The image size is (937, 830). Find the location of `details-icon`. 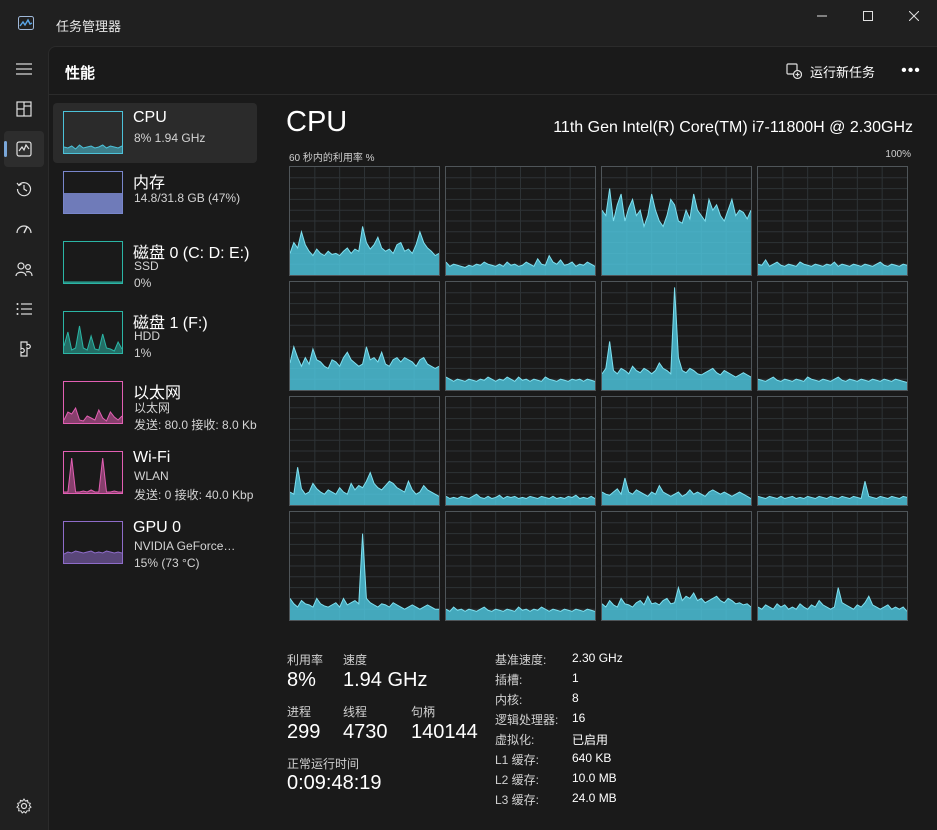

details-icon is located at coordinates (24, 309).